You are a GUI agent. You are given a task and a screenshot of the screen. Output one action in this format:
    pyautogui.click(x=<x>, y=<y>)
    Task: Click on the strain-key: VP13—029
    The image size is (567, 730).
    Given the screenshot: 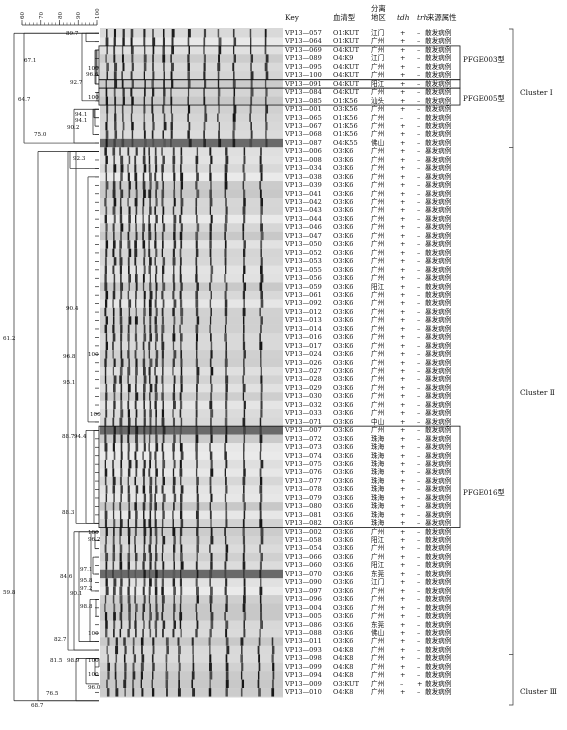 What is the action you would take?
    pyautogui.click(x=303, y=387)
    